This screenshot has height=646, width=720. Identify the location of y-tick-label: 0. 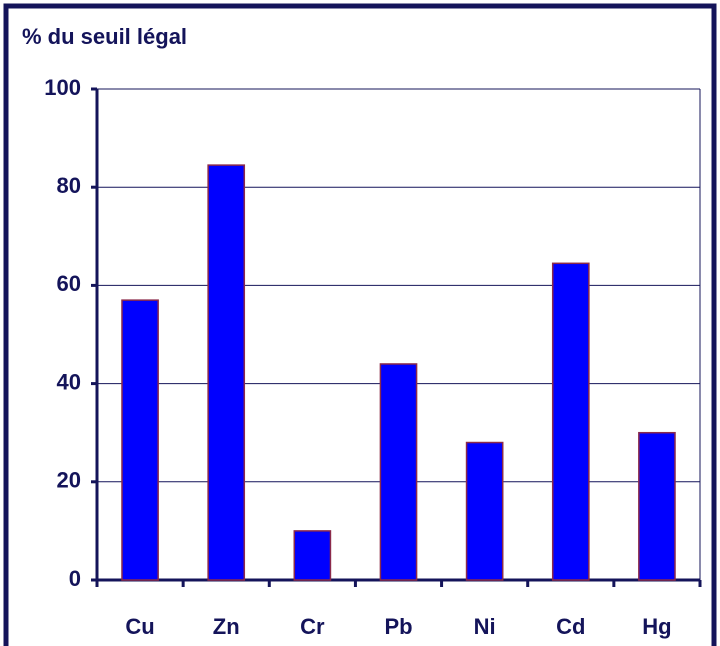
(75, 578).